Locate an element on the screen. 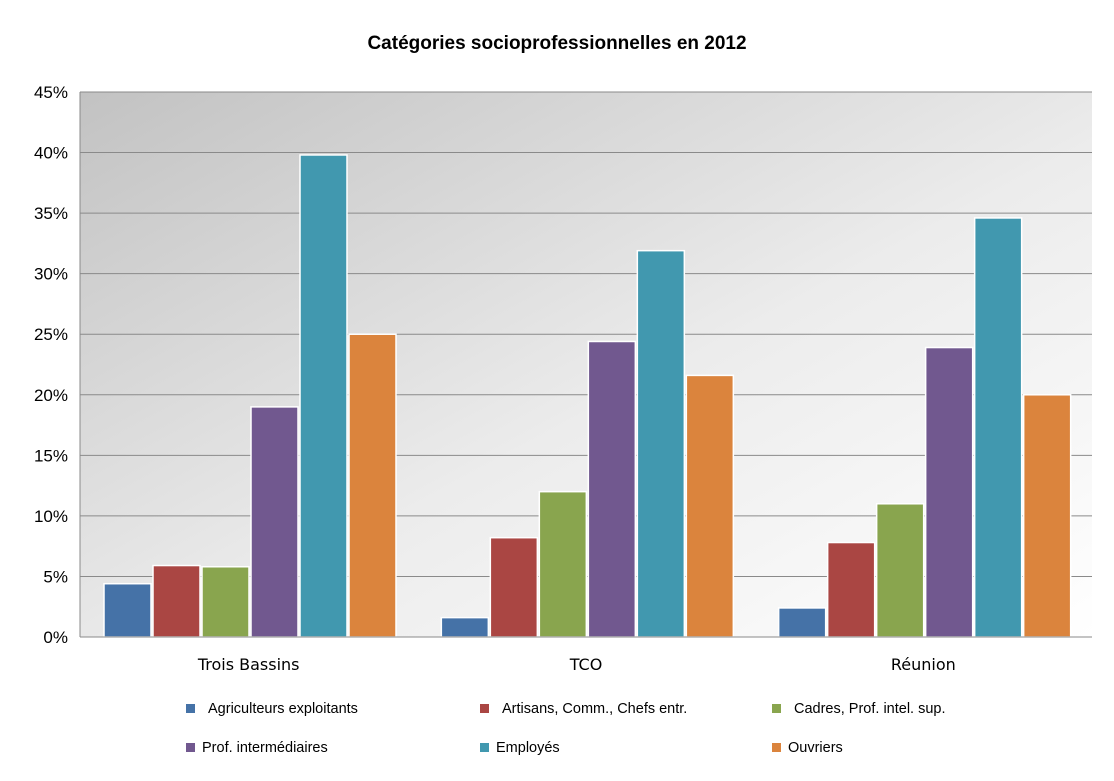  y-tick-label: 30% is located at coordinates (51, 274).